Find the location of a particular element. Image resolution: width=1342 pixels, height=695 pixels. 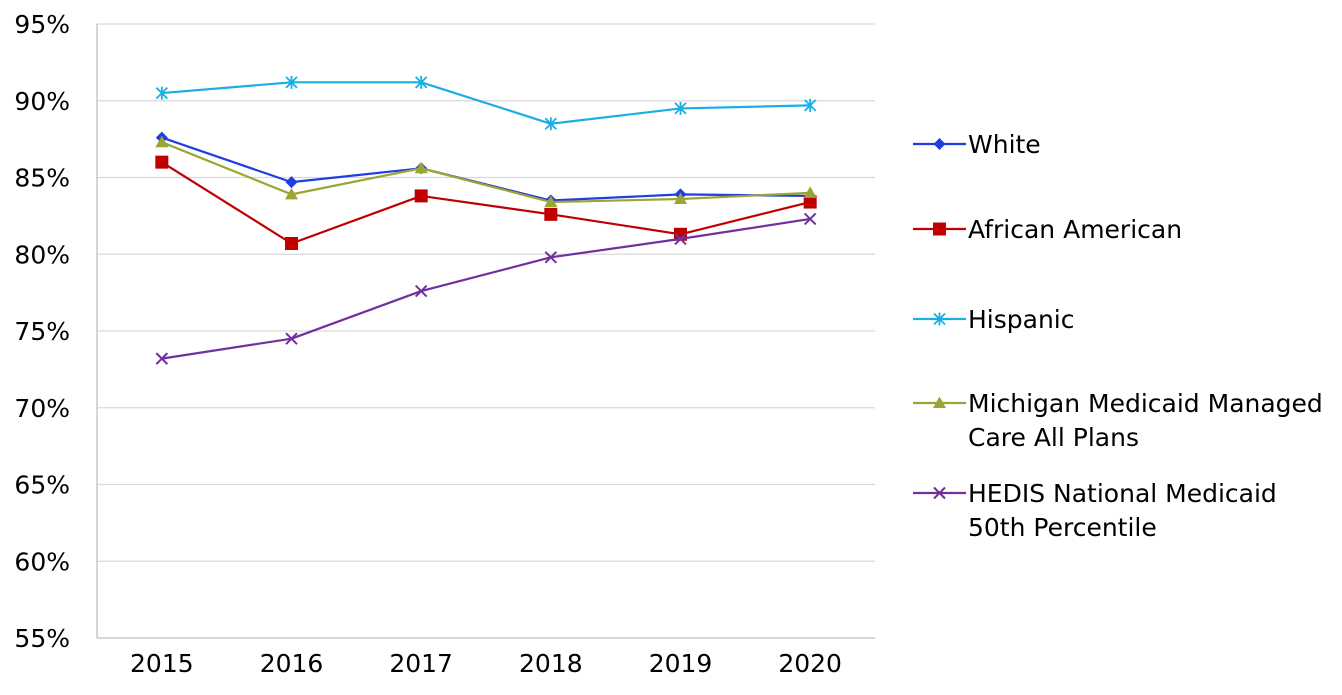

x-tick-label: 2016 is located at coordinates (292, 663).